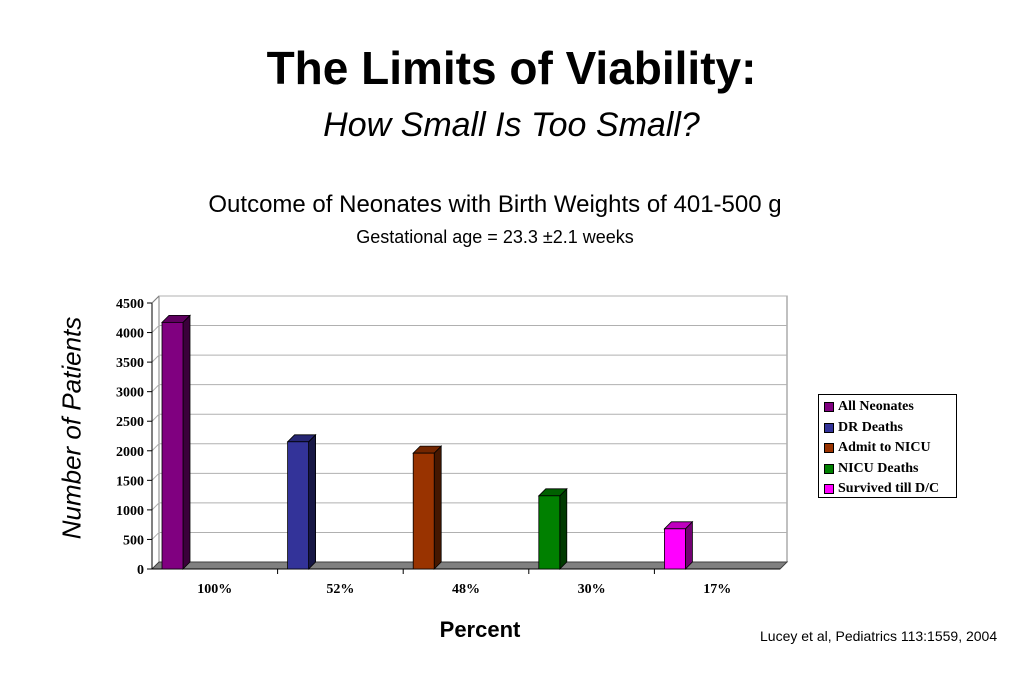 This screenshot has width=1023, height=682. What do you see at coordinates (130, 334) in the screenshot?
I see `y-tick-label: 4000` at bounding box center [130, 334].